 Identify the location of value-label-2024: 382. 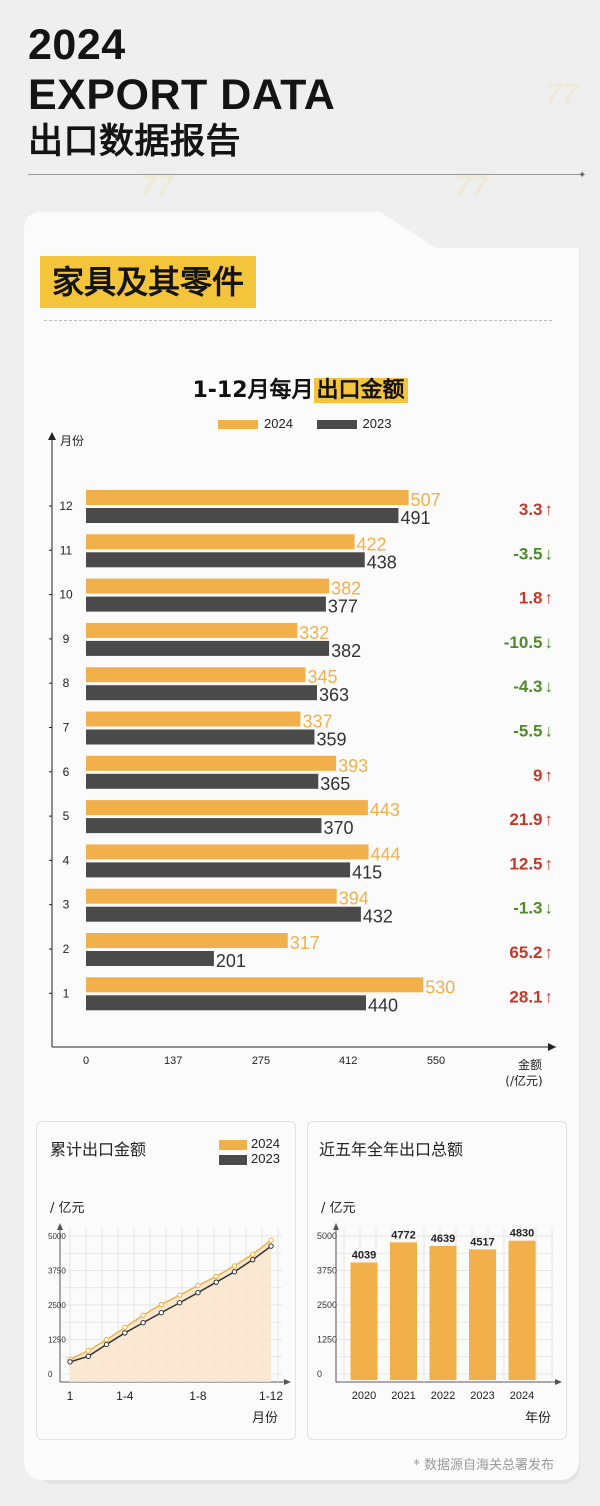
(346, 589).